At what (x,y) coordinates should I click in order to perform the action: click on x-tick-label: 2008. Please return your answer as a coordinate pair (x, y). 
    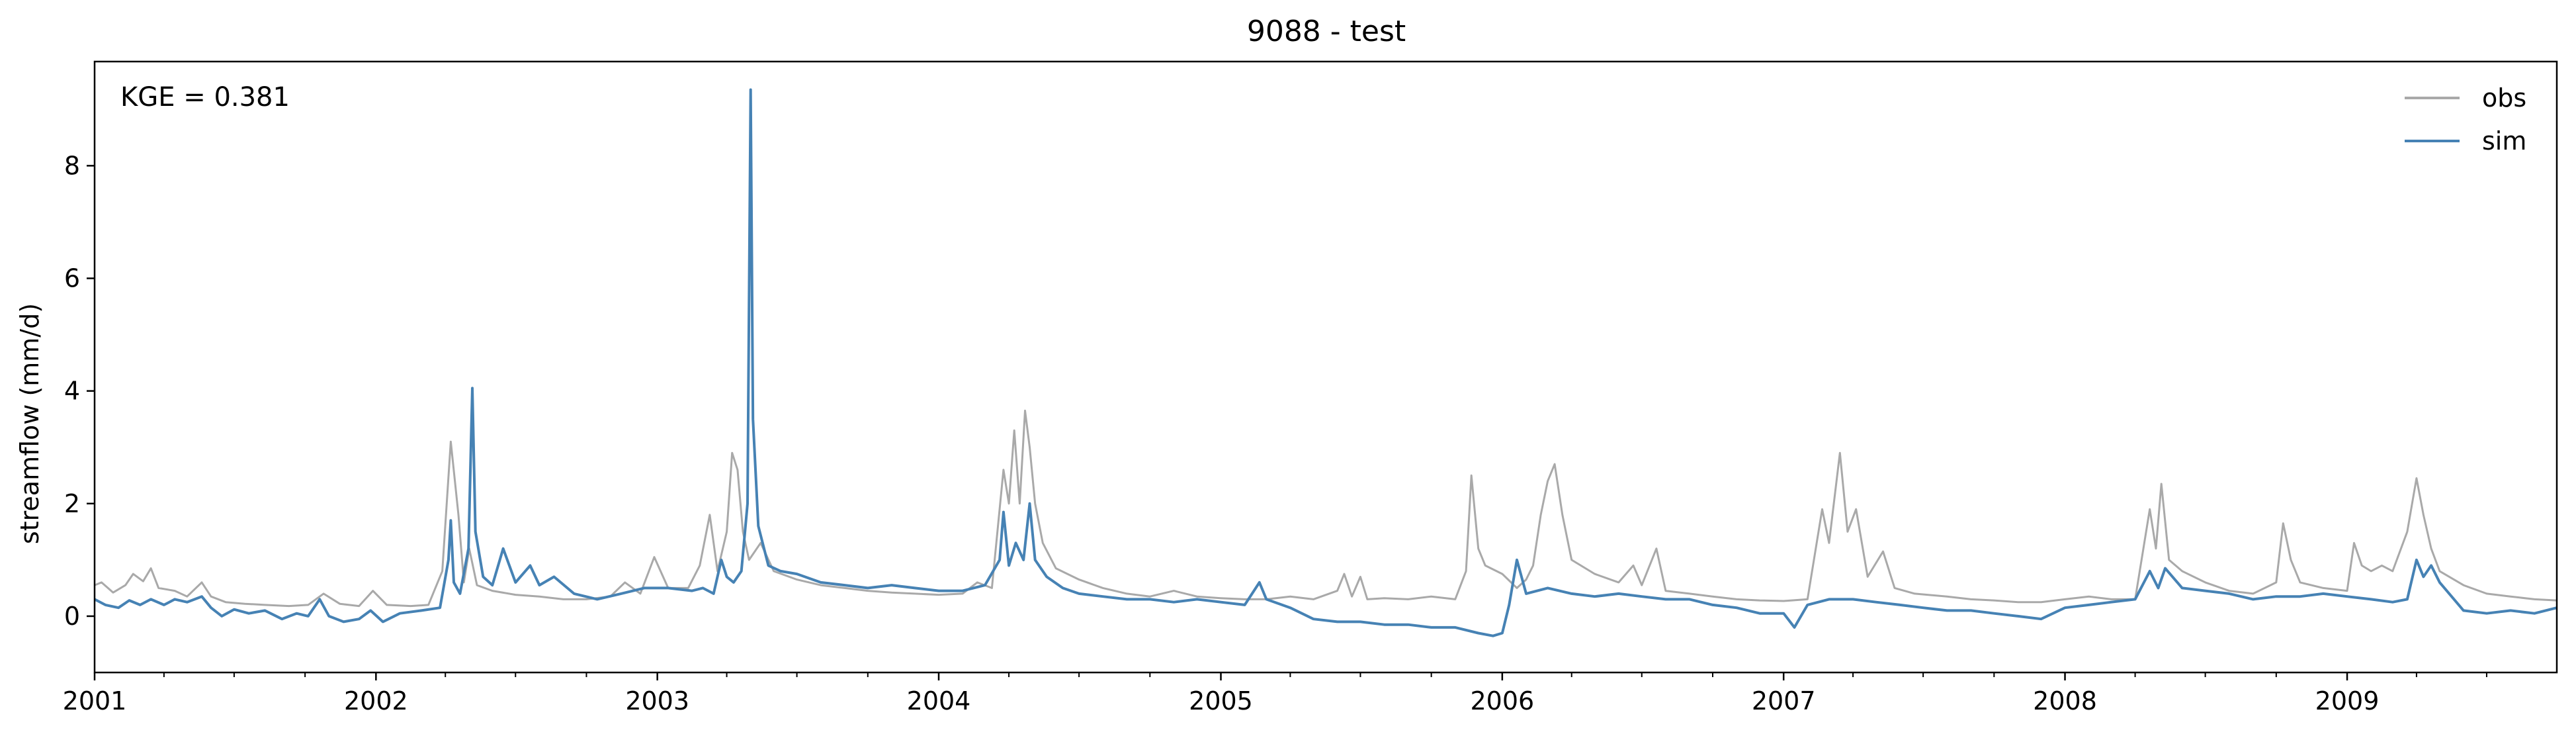
    Looking at the image, I should click on (2065, 701).